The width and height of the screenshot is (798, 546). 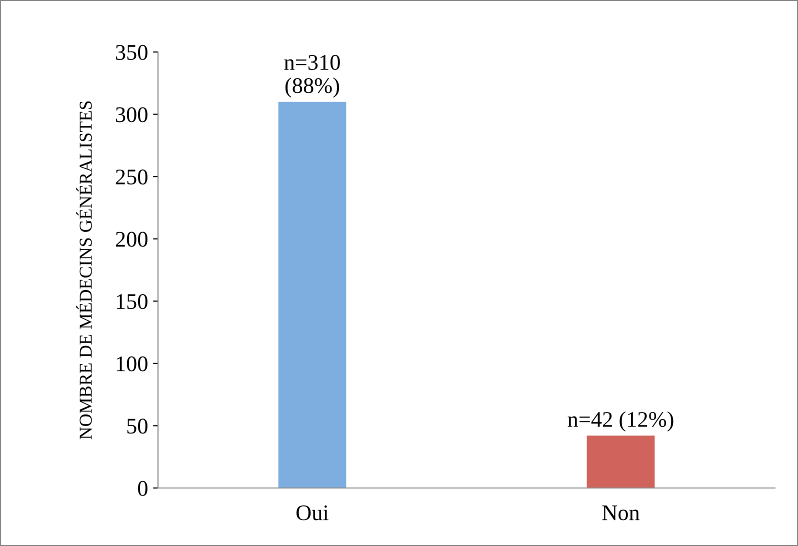 What do you see at coordinates (132, 52) in the screenshot?
I see `y-tick-label: 350` at bounding box center [132, 52].